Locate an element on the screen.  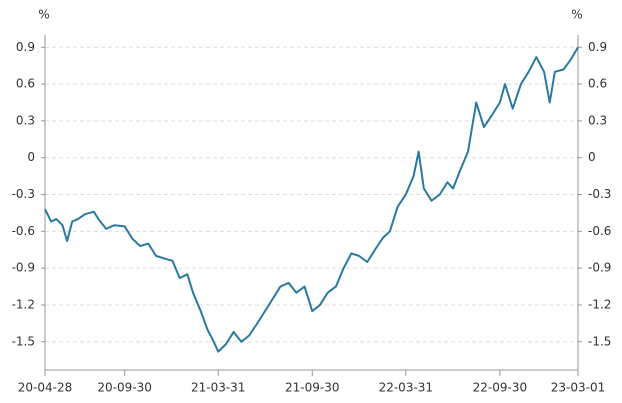
y2-unit: % is located at coordinates (576, 15).